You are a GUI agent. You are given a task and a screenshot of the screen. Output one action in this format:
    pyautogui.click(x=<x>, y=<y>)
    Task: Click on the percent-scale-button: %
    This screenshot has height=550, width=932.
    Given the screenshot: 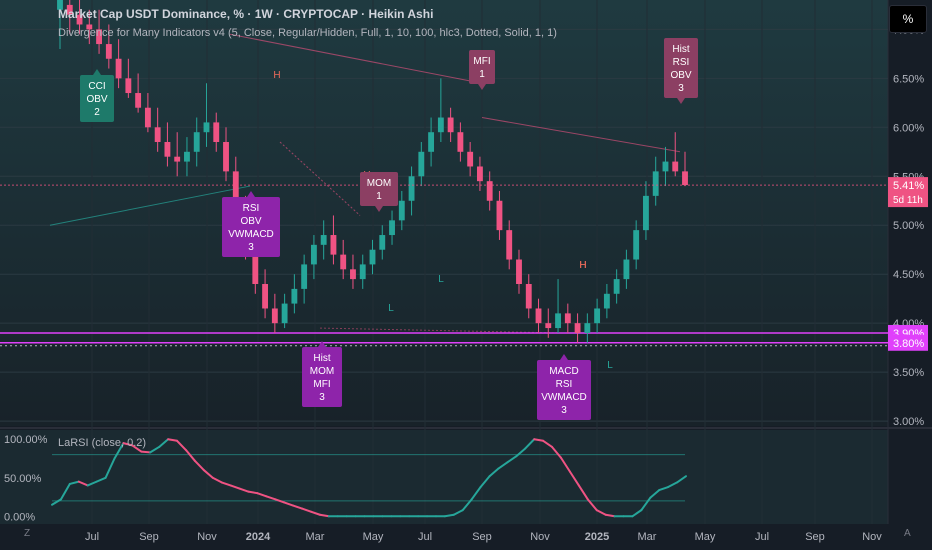 What is the action you would take?
    pyautogui.click(x=908, y=19)
    